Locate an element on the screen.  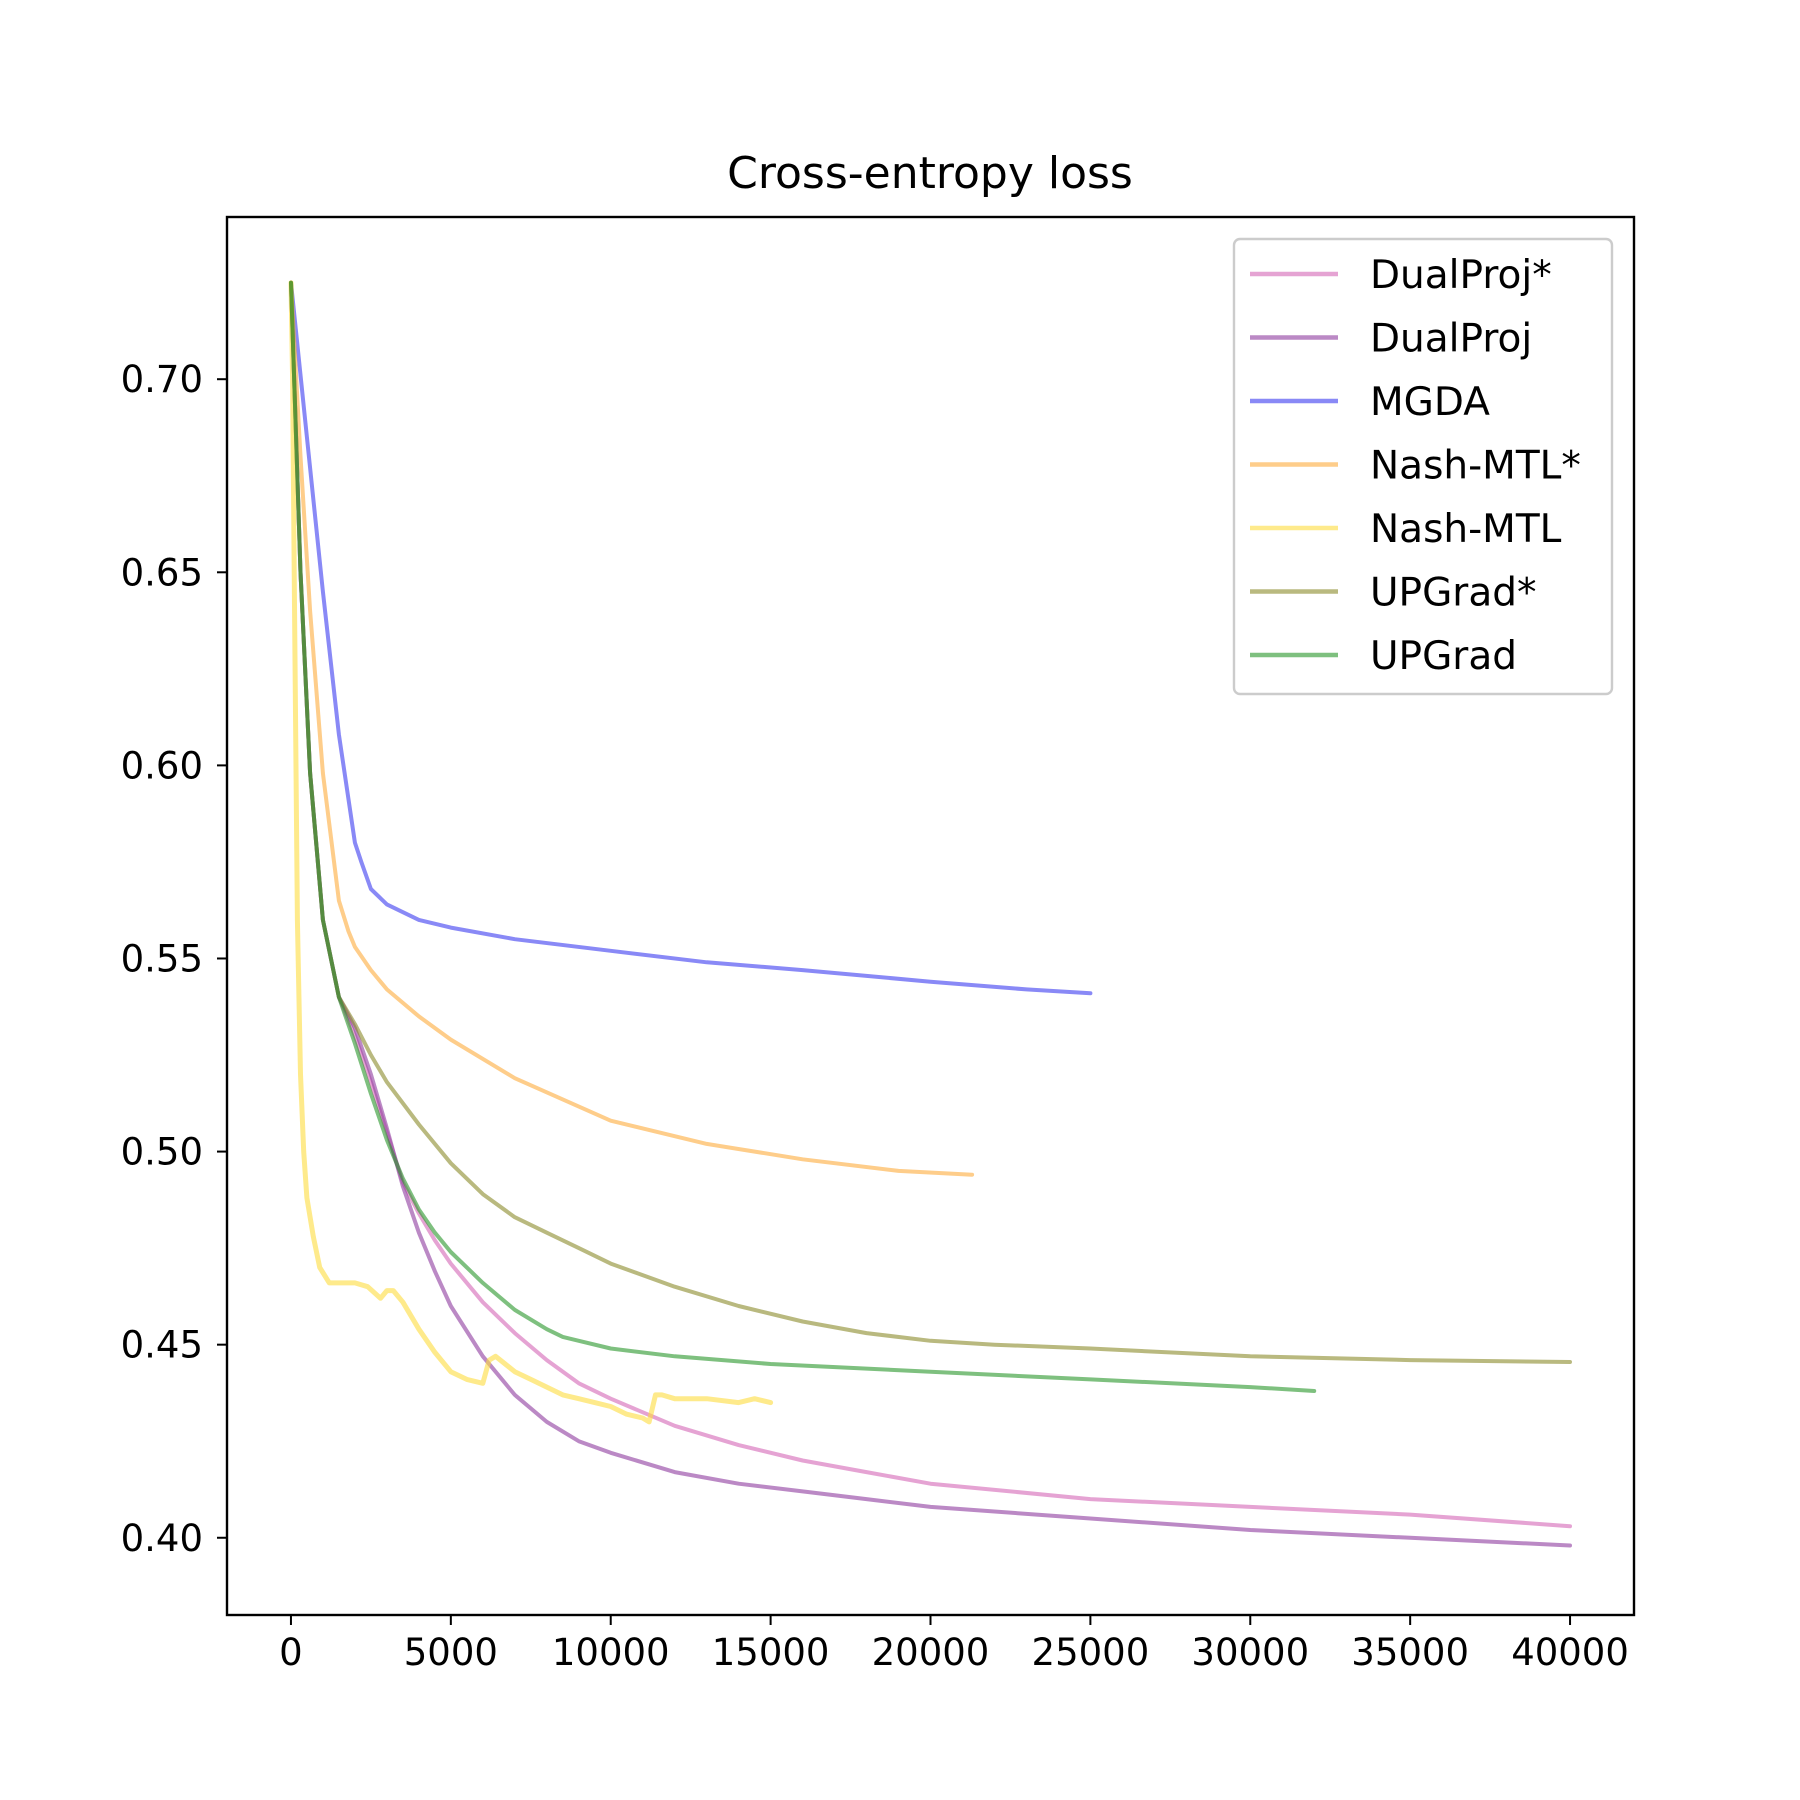
y-tick-label: 0.55 is located at coordinates (162, 958).